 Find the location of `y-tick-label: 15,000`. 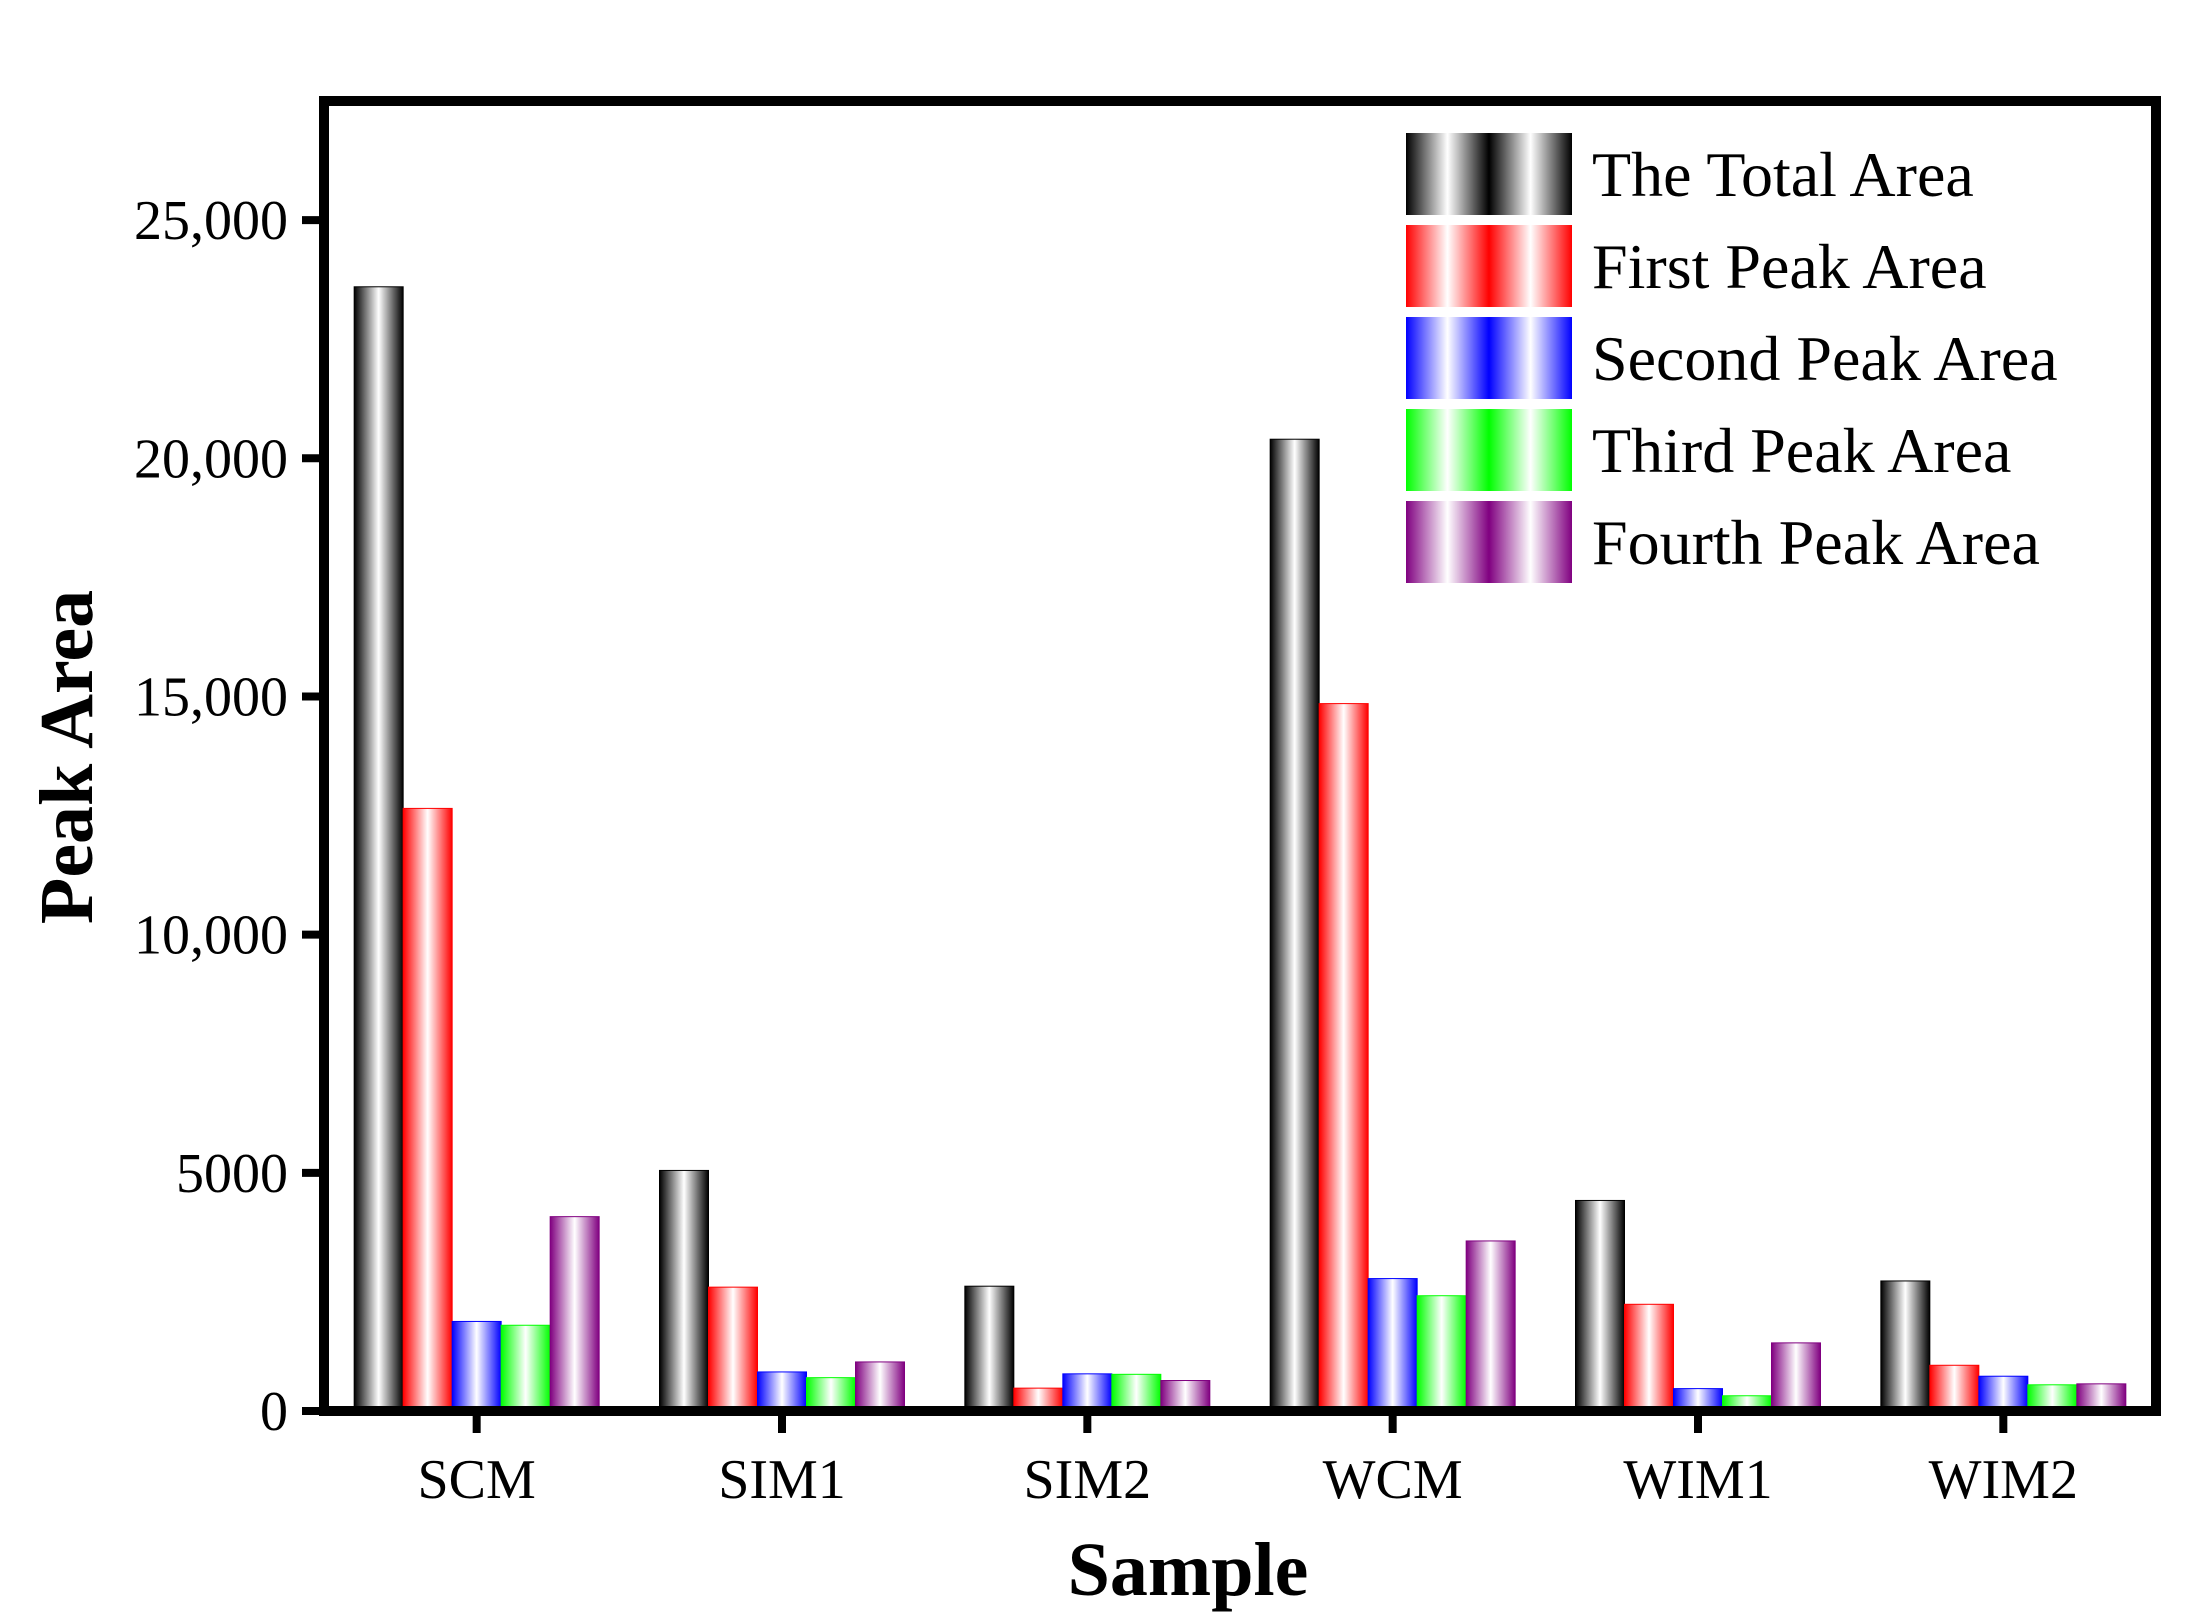

y-tick-label: 15,000 is located at coordinates (211, 697).